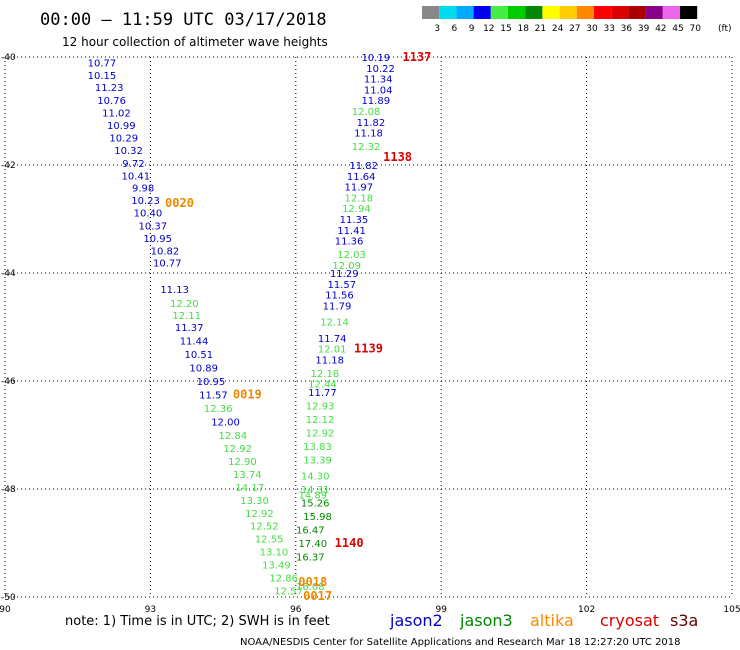  What do you see at coordinates (317, 517) in the screenshot?
I see `swh-value: 15.98` at bounding box center [317, 517].